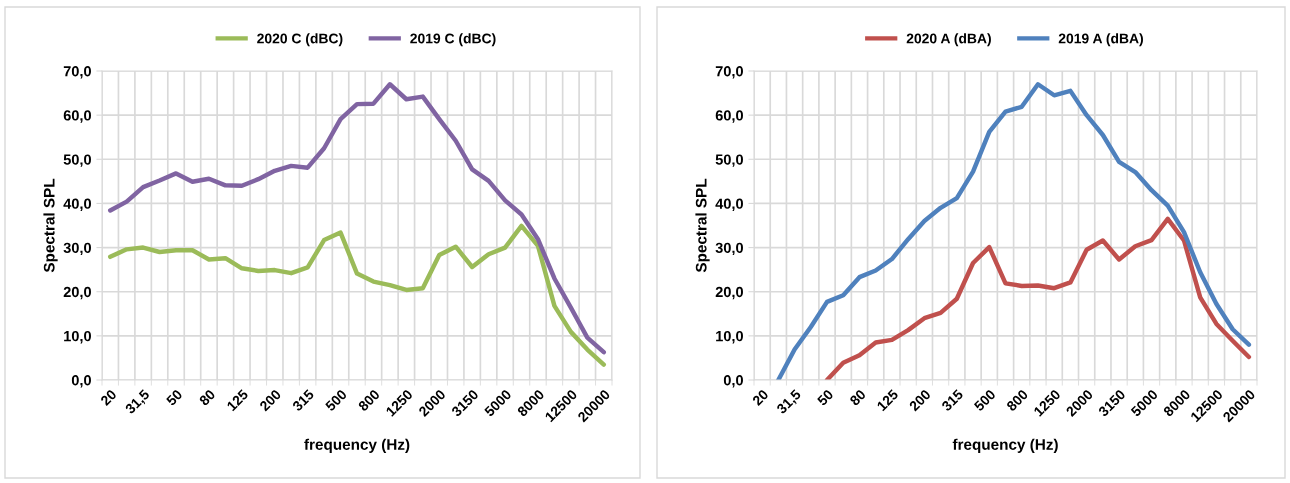  Describe the element at coordinates (300, 40) in the screenshot. I see `legend-label: 2020 C (dBC)` at that location.